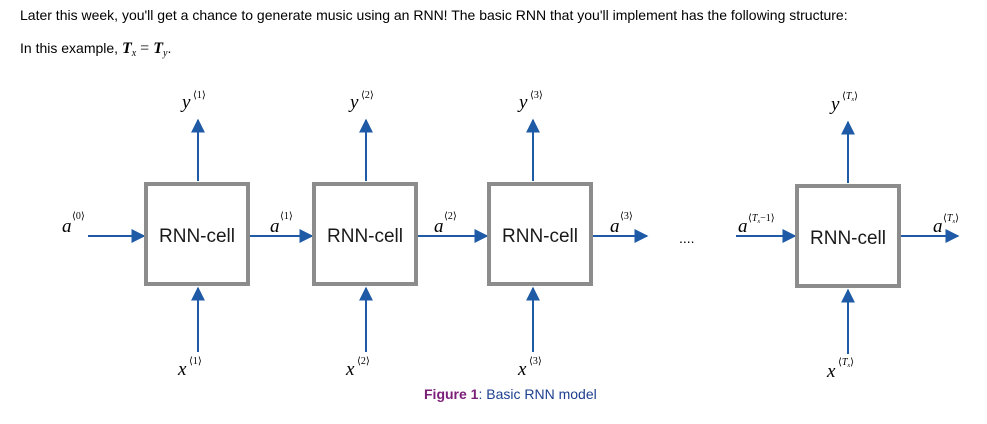  What do you see at coordinates (158, 48) in the screenshot?
I see `math-rhs: T` at bounding box center [158, 48].